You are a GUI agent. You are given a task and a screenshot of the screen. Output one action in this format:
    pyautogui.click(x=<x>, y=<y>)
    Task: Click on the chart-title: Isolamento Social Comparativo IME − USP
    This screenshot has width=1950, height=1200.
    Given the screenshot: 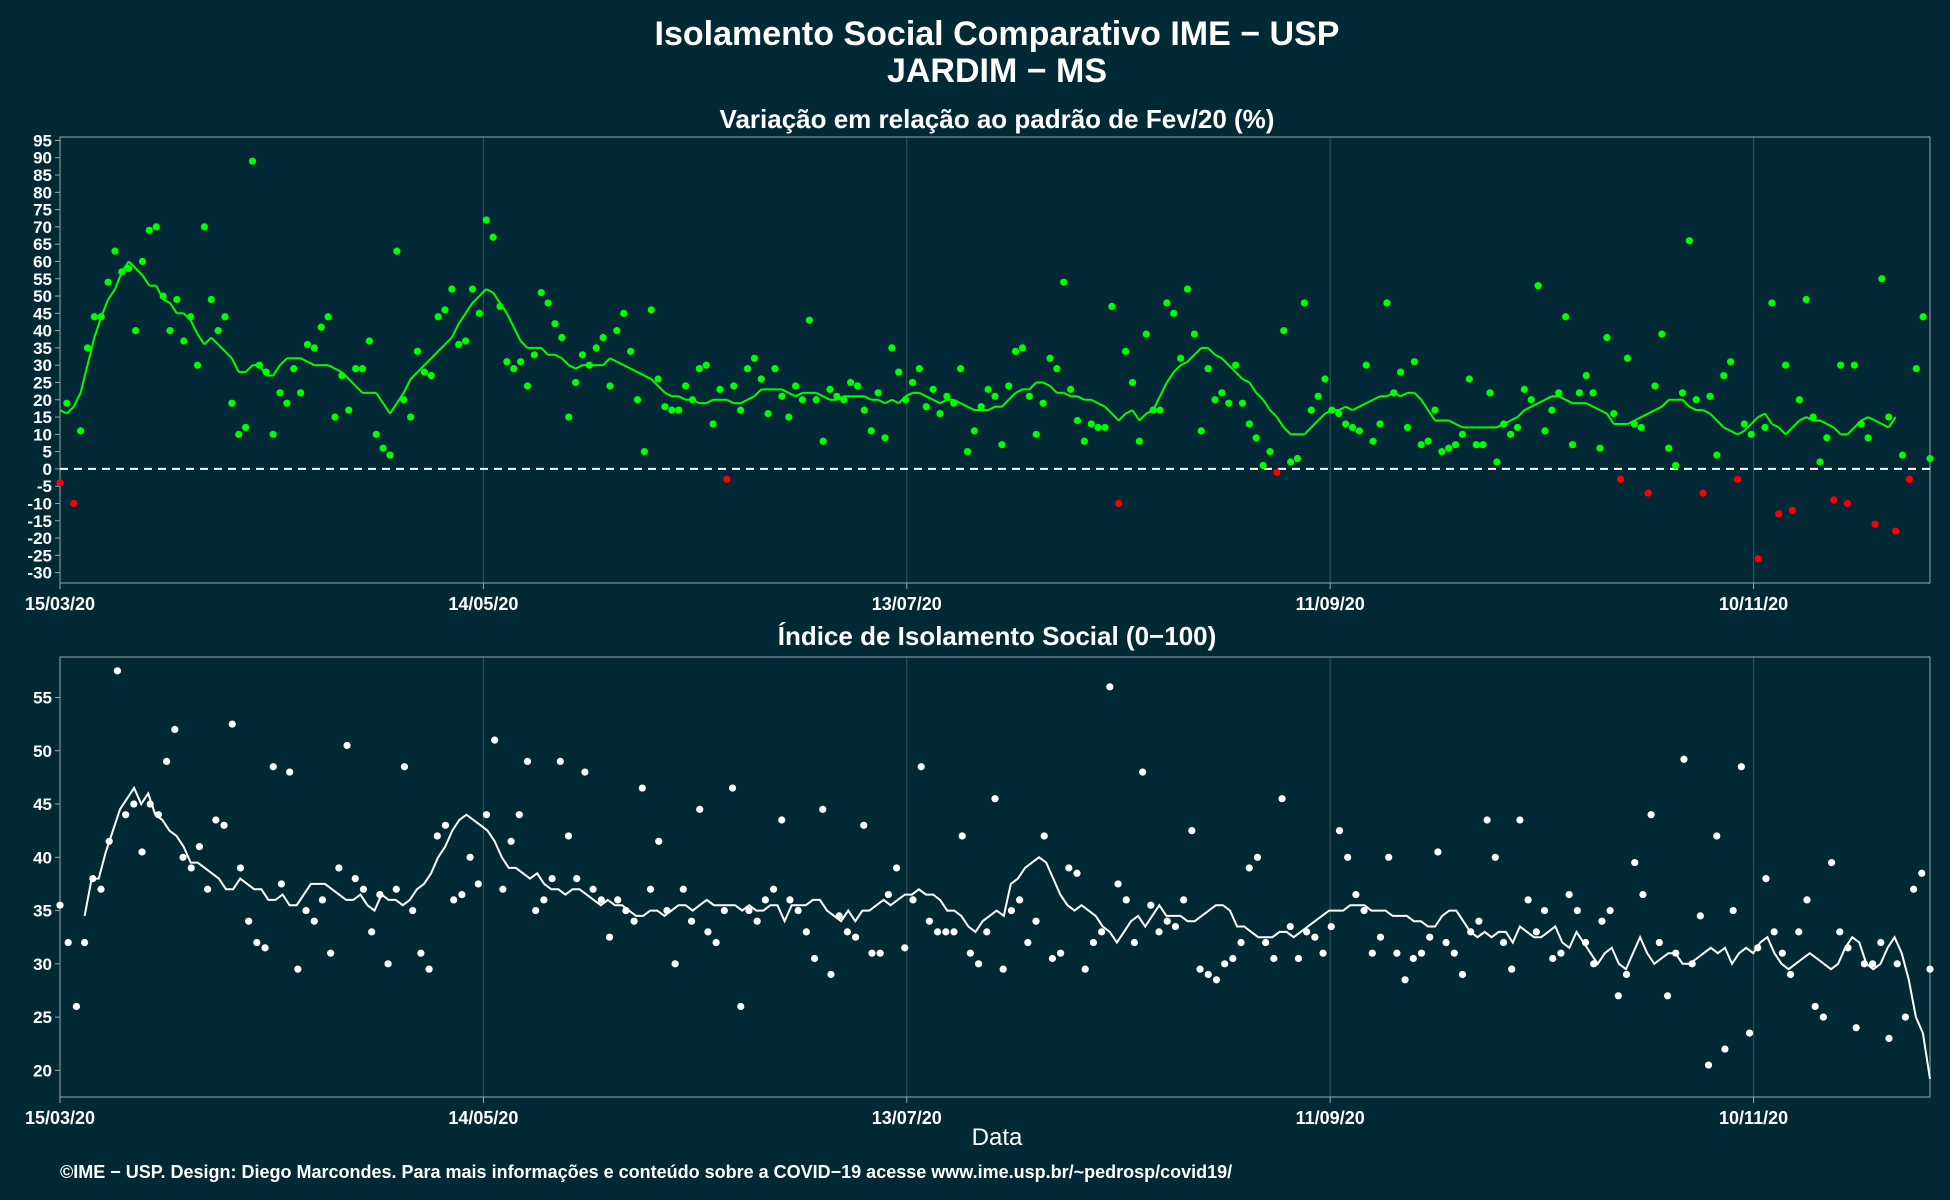 What is the action you would take?
    pyautogui.click(x=997, y=34)
    